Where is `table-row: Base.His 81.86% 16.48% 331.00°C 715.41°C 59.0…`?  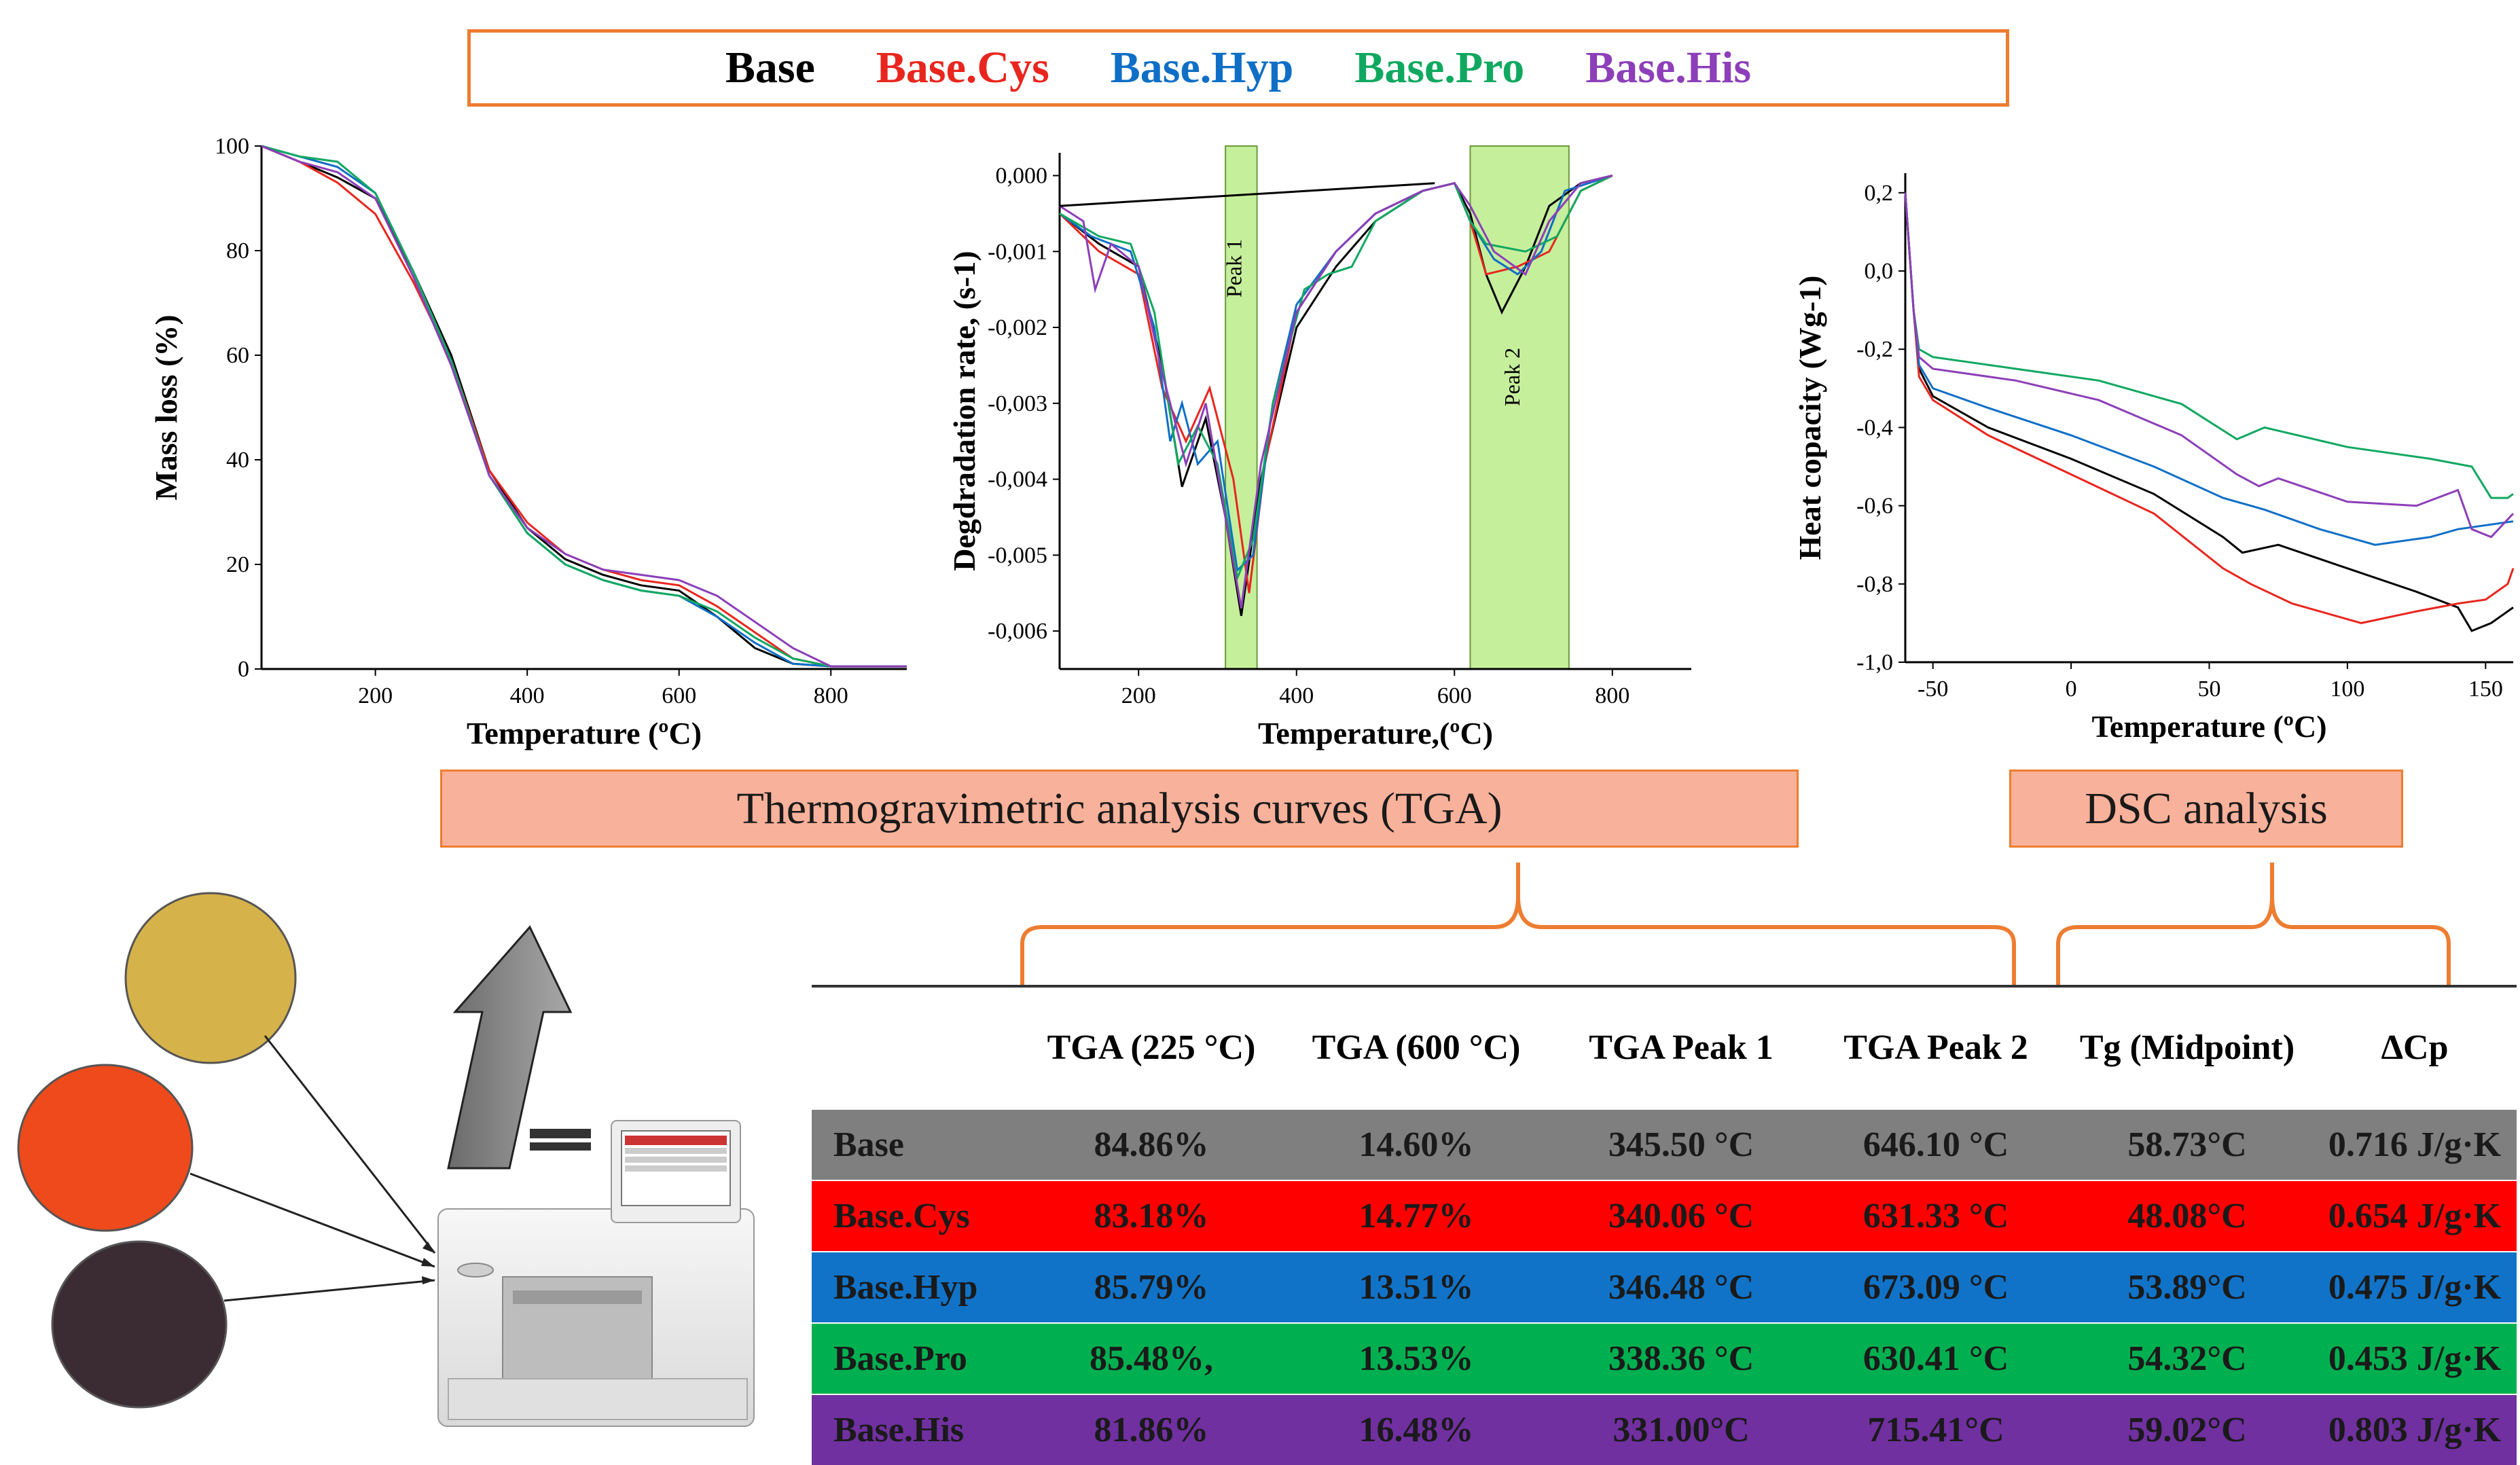
table-row: Base.His 81.86% 16.48% 331.00°C 715.41°C 59.0… is located at coordinates (1664, 1429).